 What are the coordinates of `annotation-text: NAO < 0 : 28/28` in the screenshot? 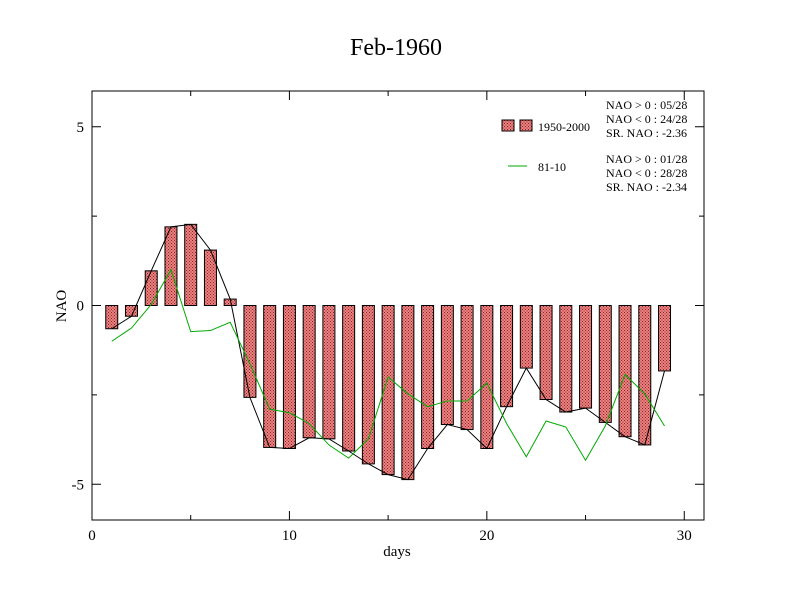 It's located at (646, 173).